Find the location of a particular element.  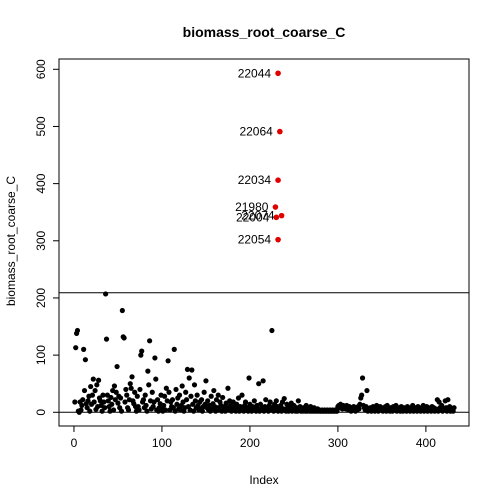

y-axis-label: biomass_root_coarse_C is located at coordinates (11, 241).